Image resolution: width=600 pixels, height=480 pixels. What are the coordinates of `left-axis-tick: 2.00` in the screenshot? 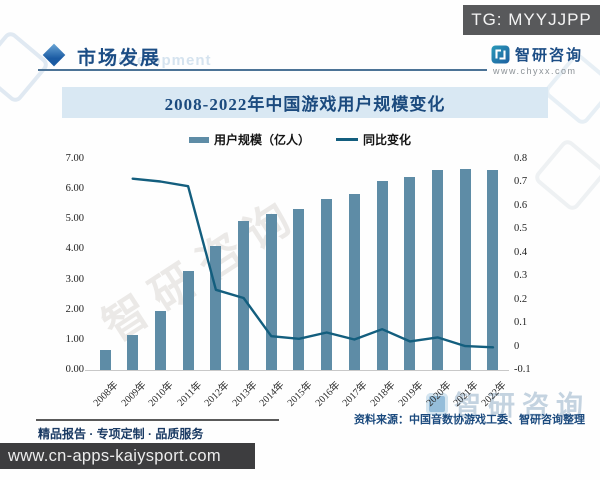 It's located at (74, 309).